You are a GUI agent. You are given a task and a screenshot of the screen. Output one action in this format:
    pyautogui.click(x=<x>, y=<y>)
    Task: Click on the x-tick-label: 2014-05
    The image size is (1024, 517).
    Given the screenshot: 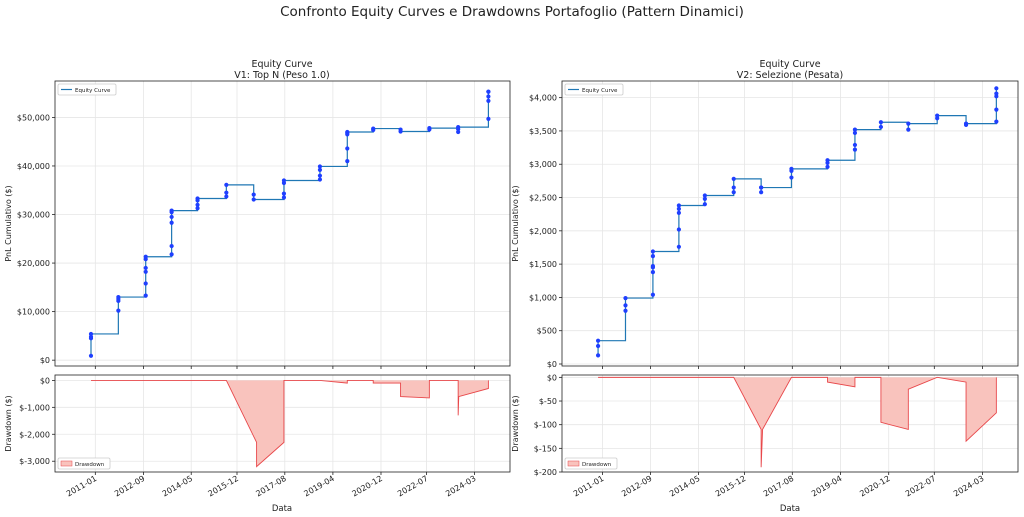 What is the action you would take?
    pyautogui.click(x=684, y=486)
    